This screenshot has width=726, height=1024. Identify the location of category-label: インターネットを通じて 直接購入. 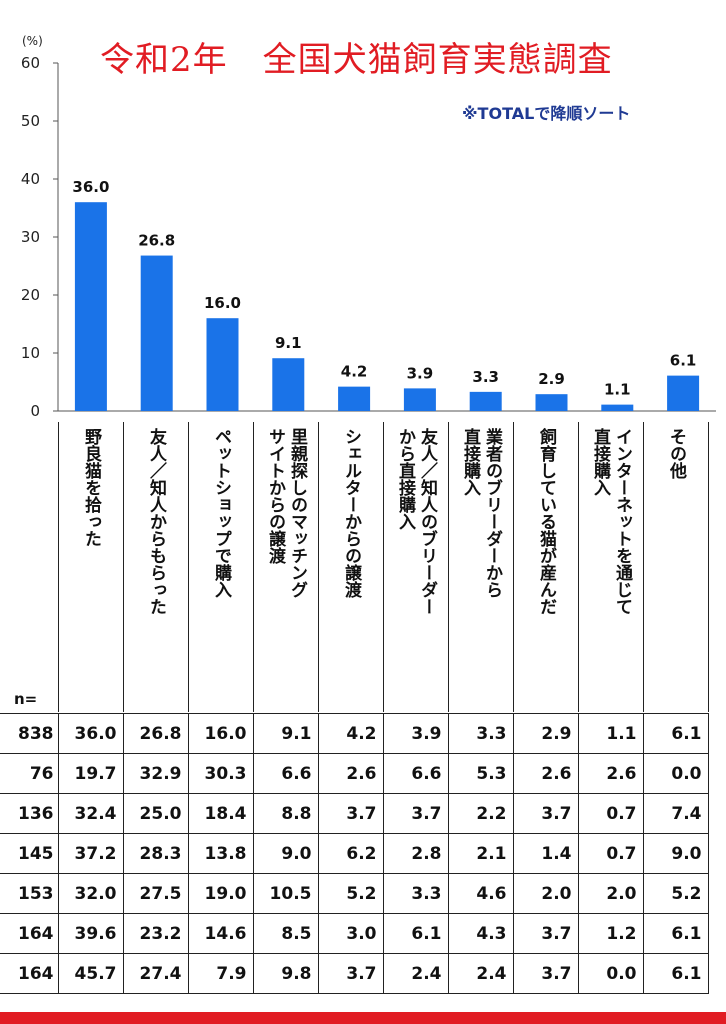
(611, 521).